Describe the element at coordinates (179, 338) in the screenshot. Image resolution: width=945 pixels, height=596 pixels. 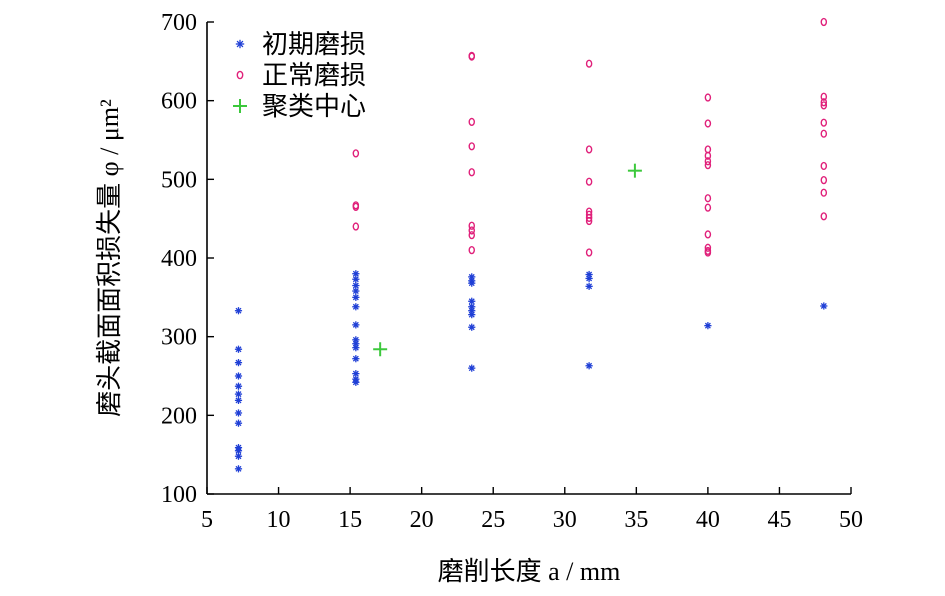
I see `y-tick-label: 300` at that location.